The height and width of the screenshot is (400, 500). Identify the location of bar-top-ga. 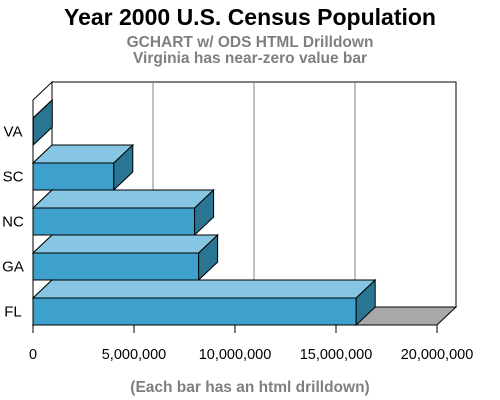
(125, 244).